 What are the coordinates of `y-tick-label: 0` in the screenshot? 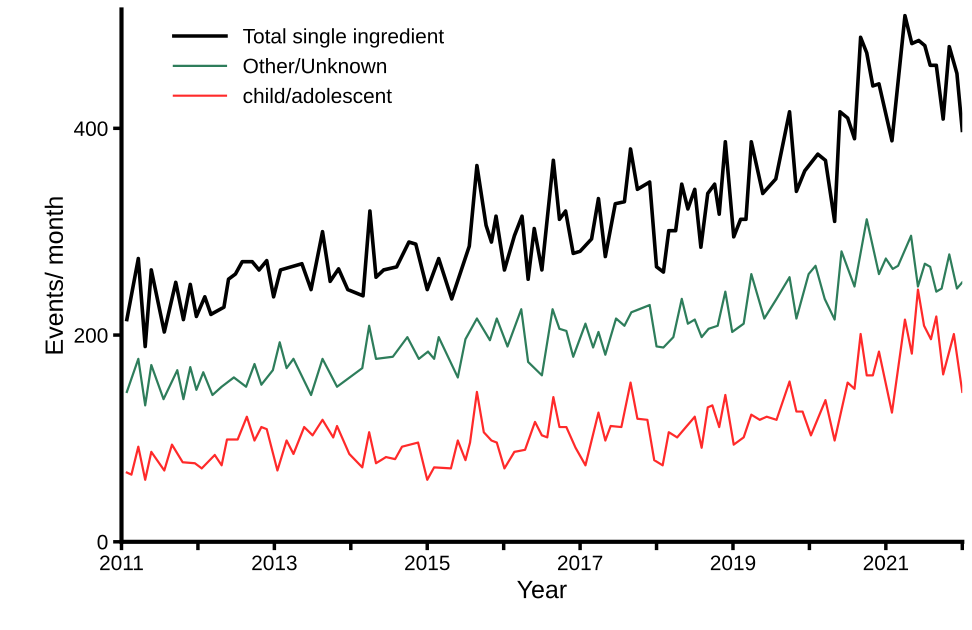 It's located at (103, 542).